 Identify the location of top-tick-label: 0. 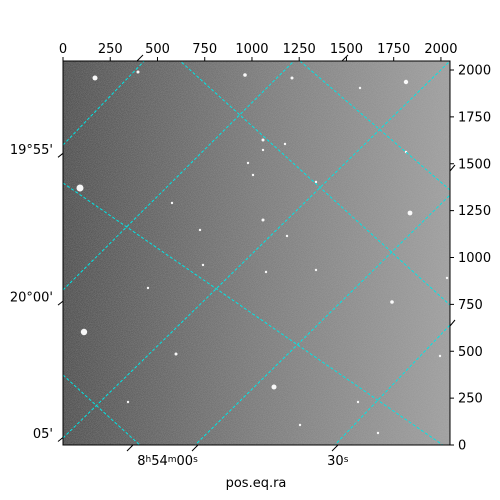
(63, 49).